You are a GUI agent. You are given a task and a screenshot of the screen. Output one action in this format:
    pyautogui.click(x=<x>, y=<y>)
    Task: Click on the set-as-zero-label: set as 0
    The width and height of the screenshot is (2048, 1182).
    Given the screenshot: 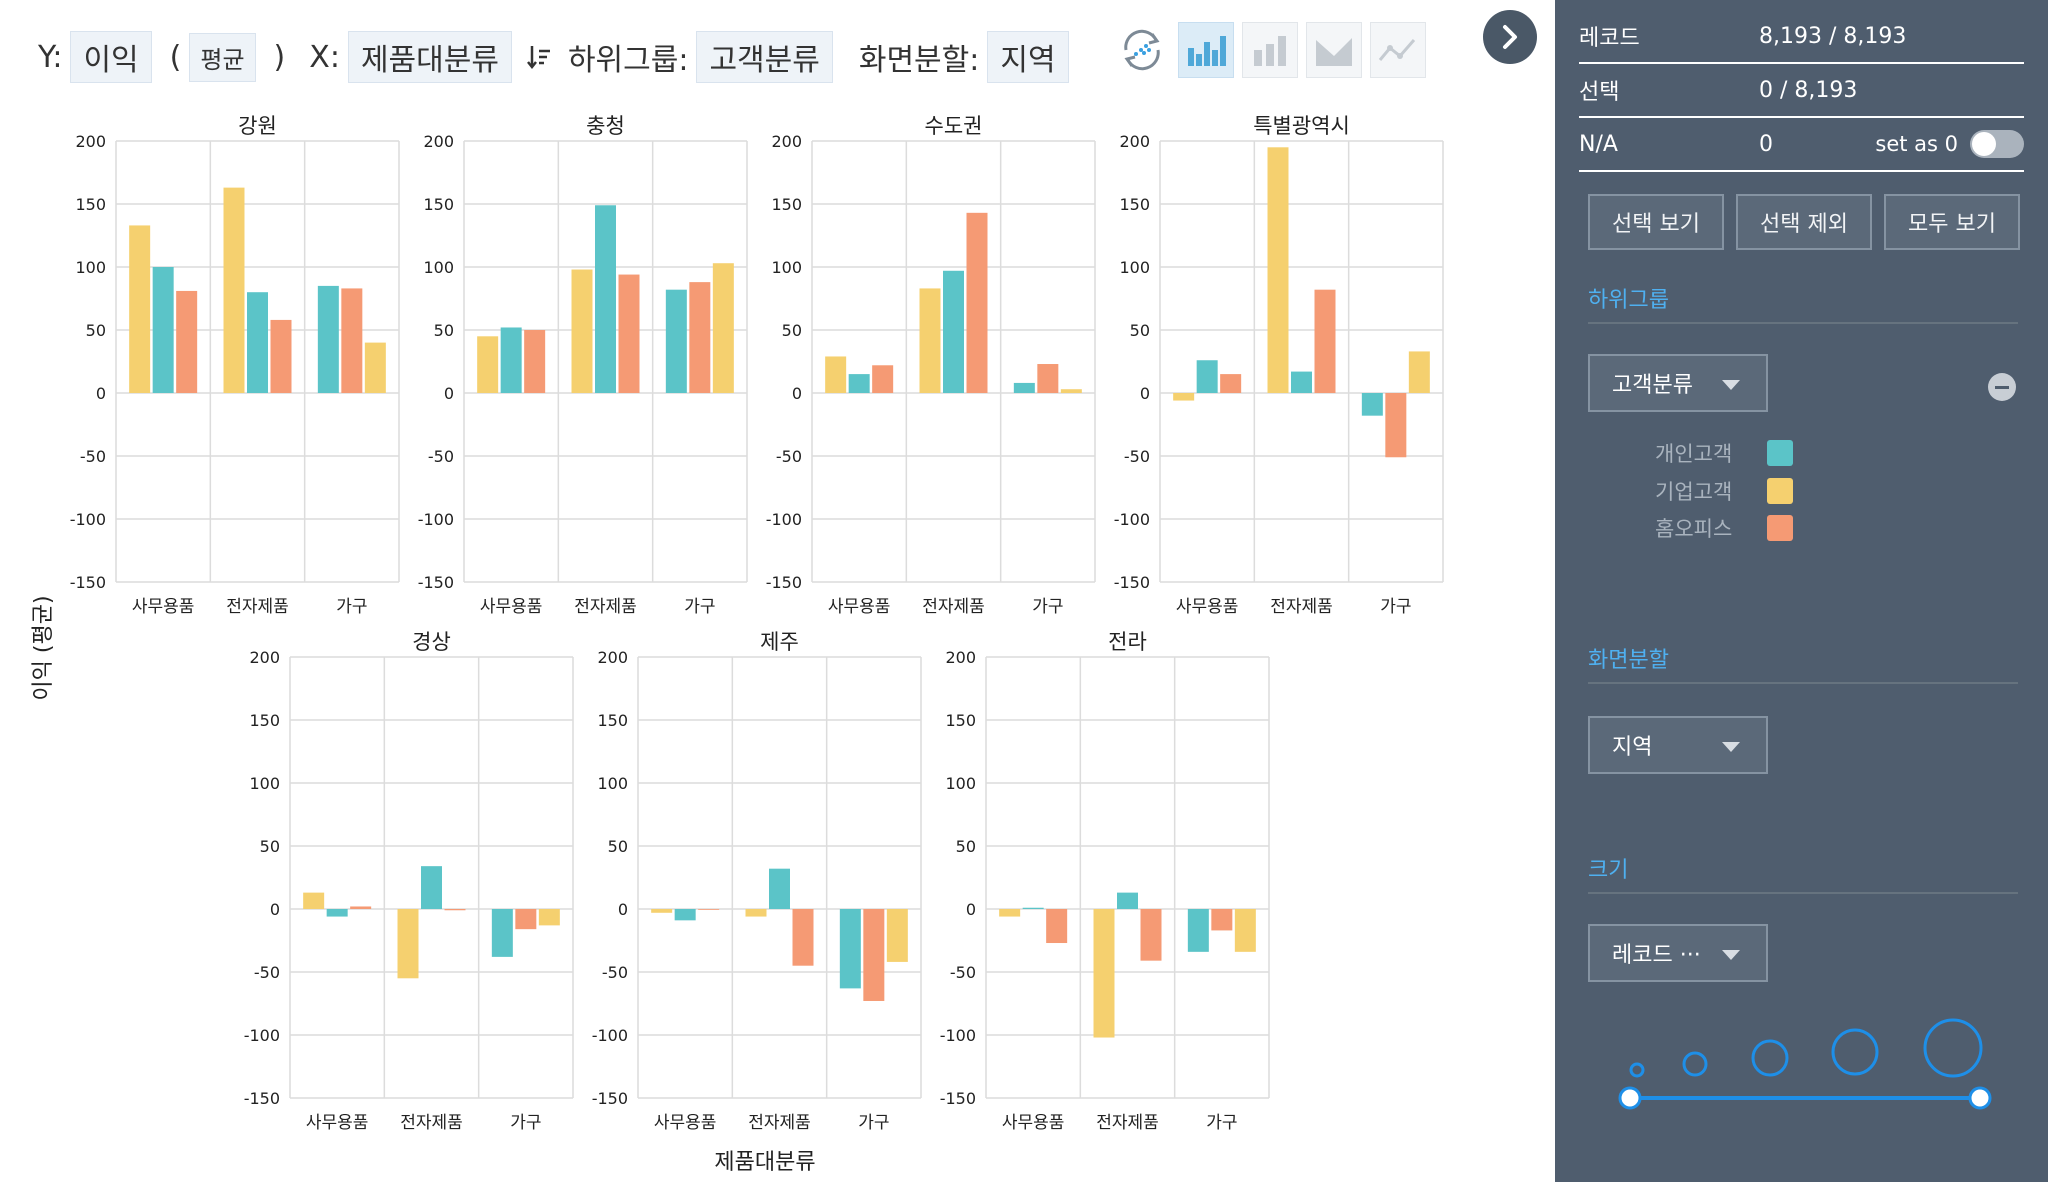 What is the action you would take?
    pyautogui.click(x=1916, y=144)
    